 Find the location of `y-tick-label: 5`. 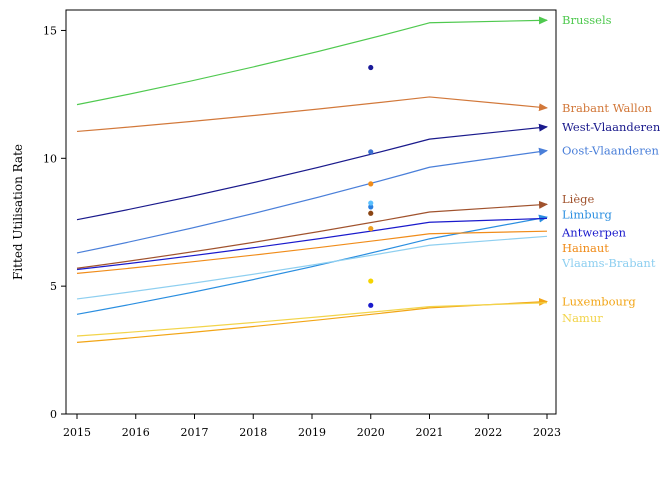

y-tick-label: 5 is located at coordinates (53, 286).